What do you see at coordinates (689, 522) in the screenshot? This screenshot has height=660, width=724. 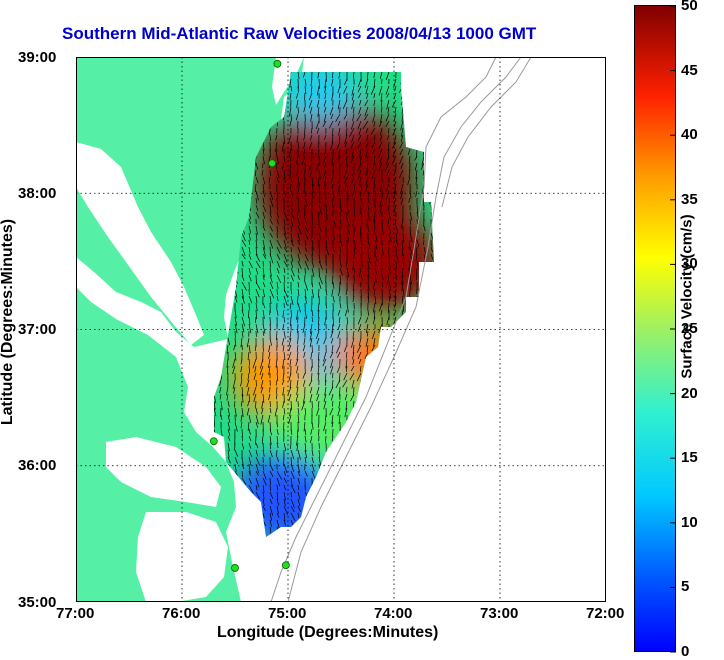 I see `colorbar-tick-label: 10` at bounding box center [689, 522].